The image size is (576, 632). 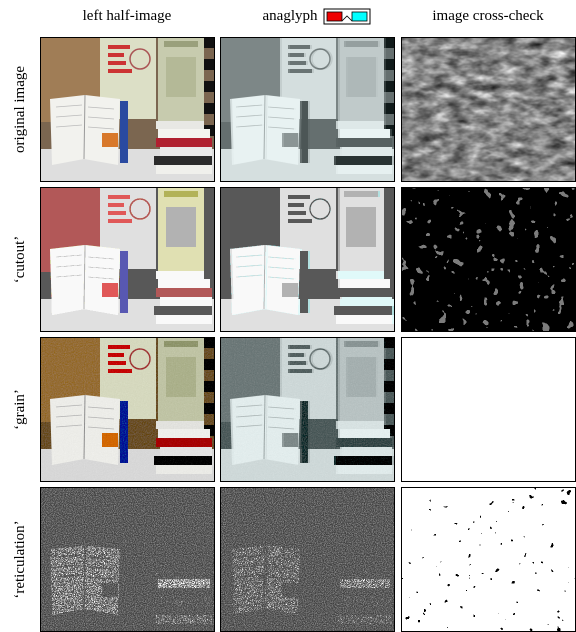 What do you see at coordinates (20, 409) in the screenshot?
I see `row-label: ‘grain’` at bounding box center [20, 409].